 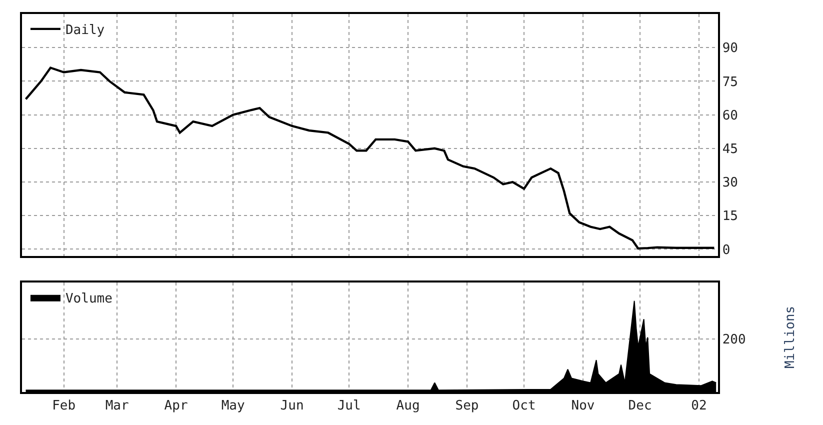 I want to click on legend-label: Daily, so click(x=85, y=30).